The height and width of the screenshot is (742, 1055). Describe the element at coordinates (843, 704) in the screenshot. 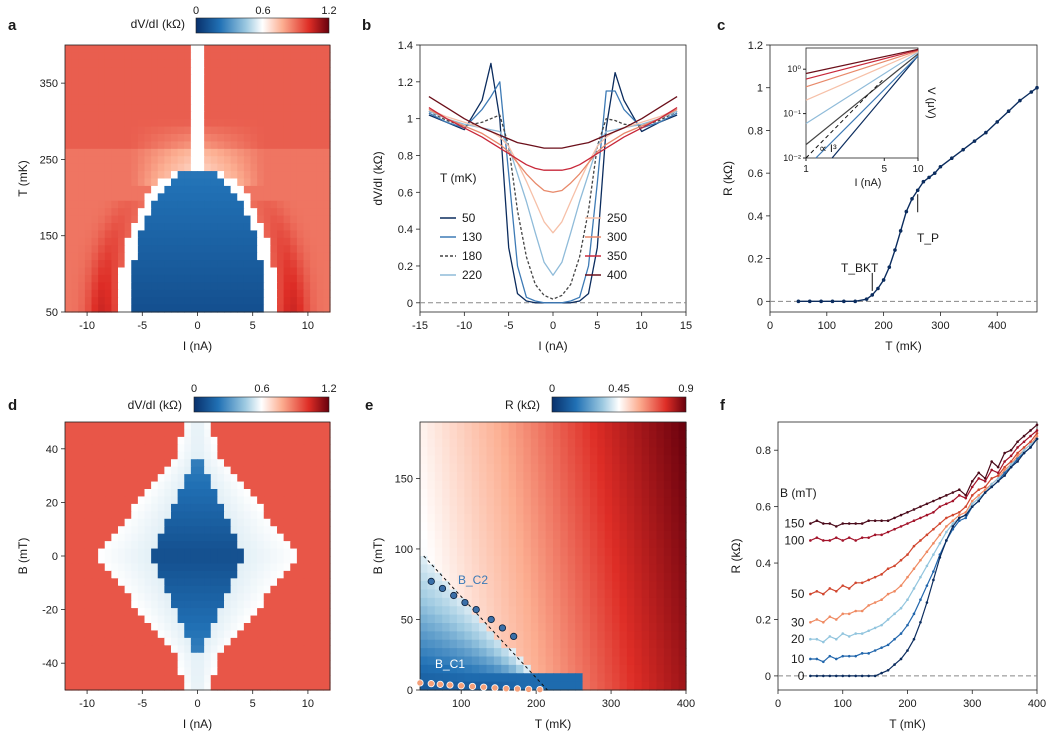

I see `panel-f-xtick-label-1: 100` at that location.